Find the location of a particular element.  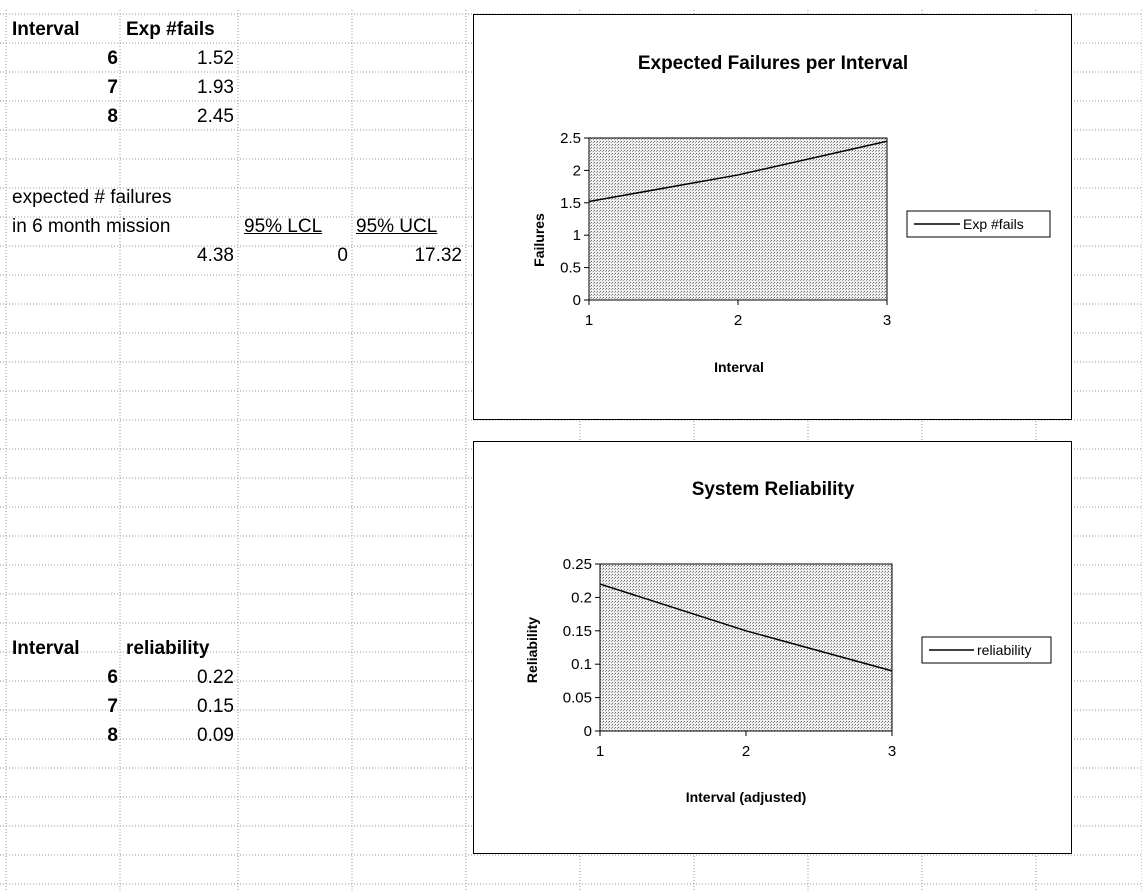

y-tick-label: 0.25 is located at coordinates (577, 564).